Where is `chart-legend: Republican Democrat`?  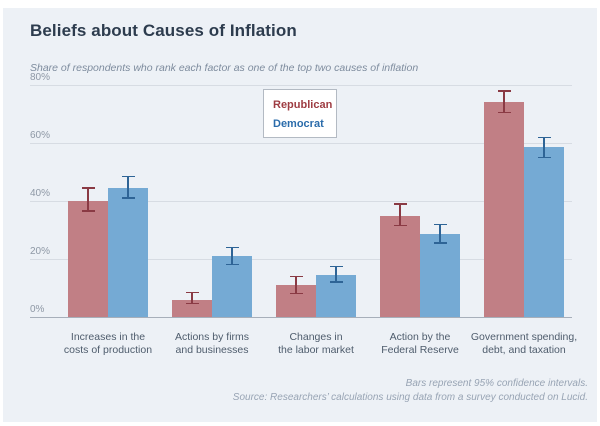
chart-legend: Republican Democrat is located at coordinates (300, 113).